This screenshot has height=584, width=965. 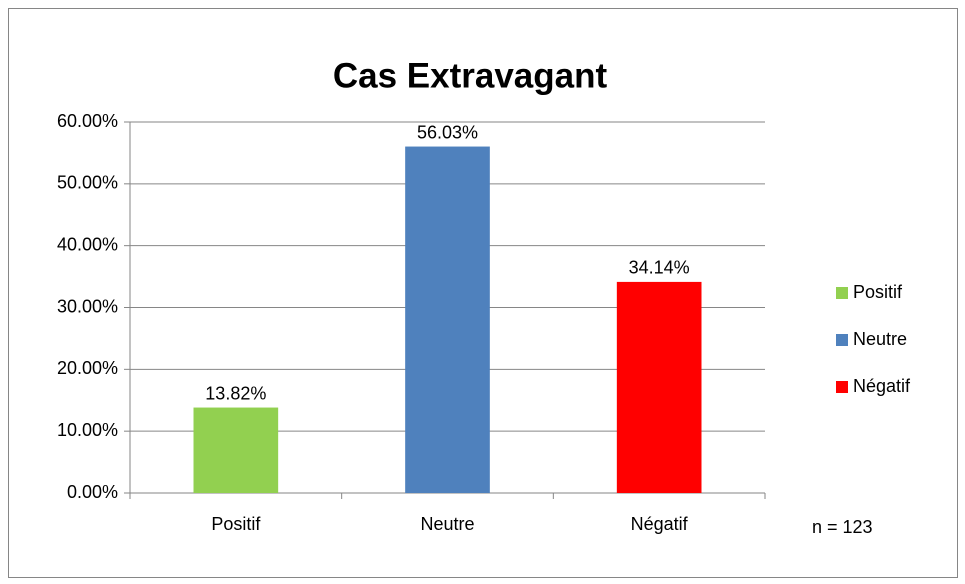 I want to click on y-tick-label: 20.00%, so click(x=87, y=368).